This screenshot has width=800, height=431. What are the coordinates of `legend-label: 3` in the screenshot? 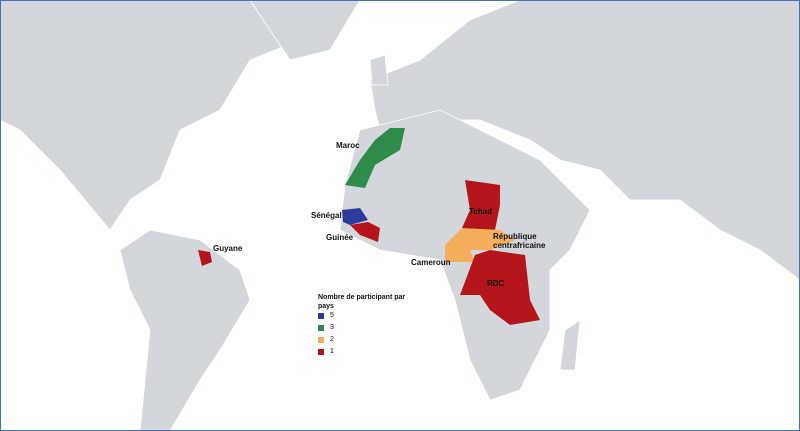 It's located at (332, 327).